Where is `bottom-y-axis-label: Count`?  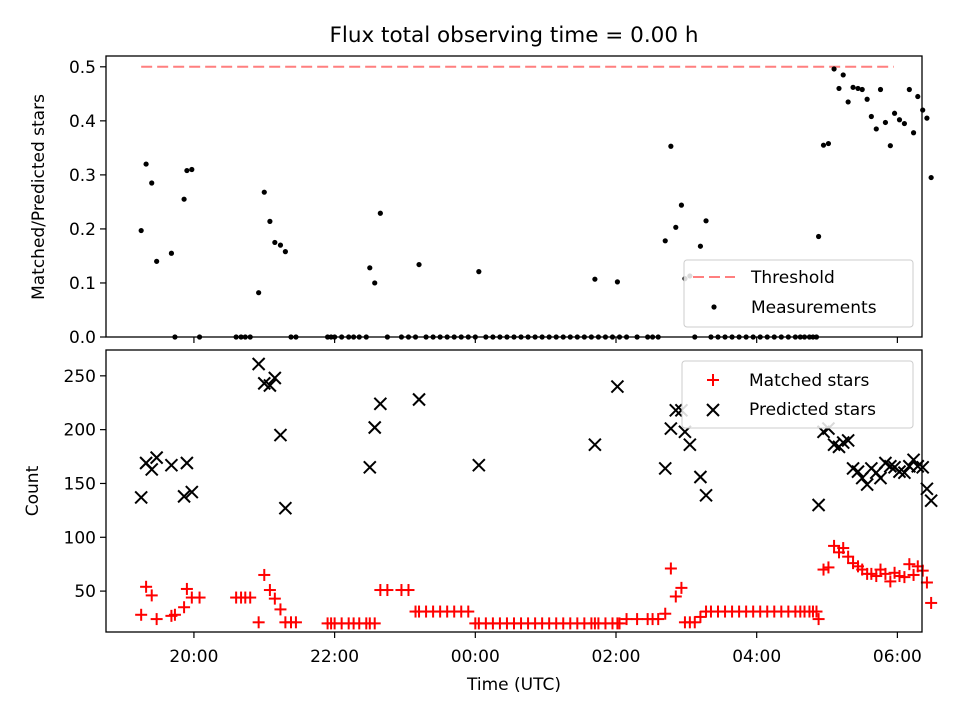
bottom-y-axis-label: Count is located at coordinates (33, 490).